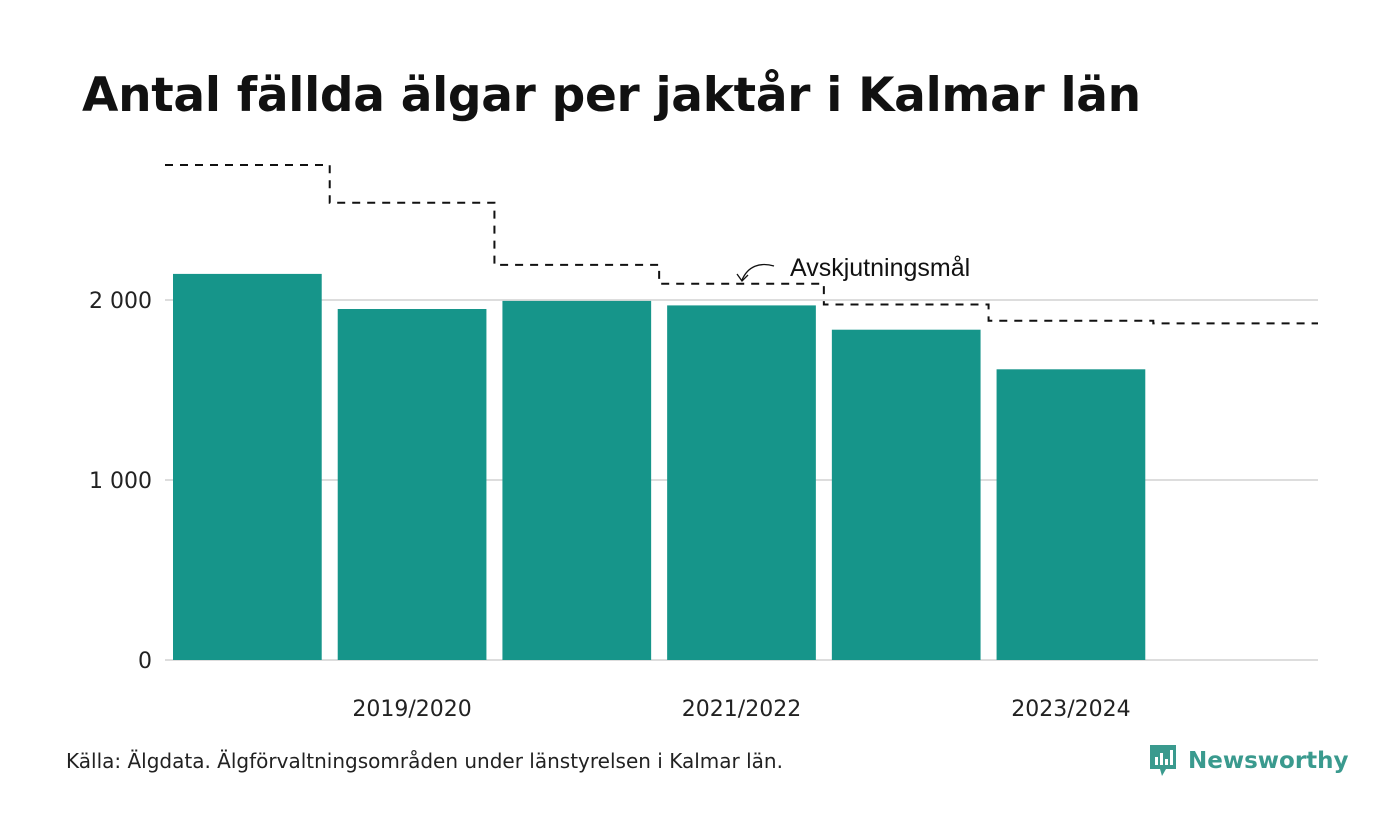 The image size is (1400, 840). Describe the element at coordinates (1070, 709) in the screenshot. I see `x-tick-label: 2023/2024` at that location.